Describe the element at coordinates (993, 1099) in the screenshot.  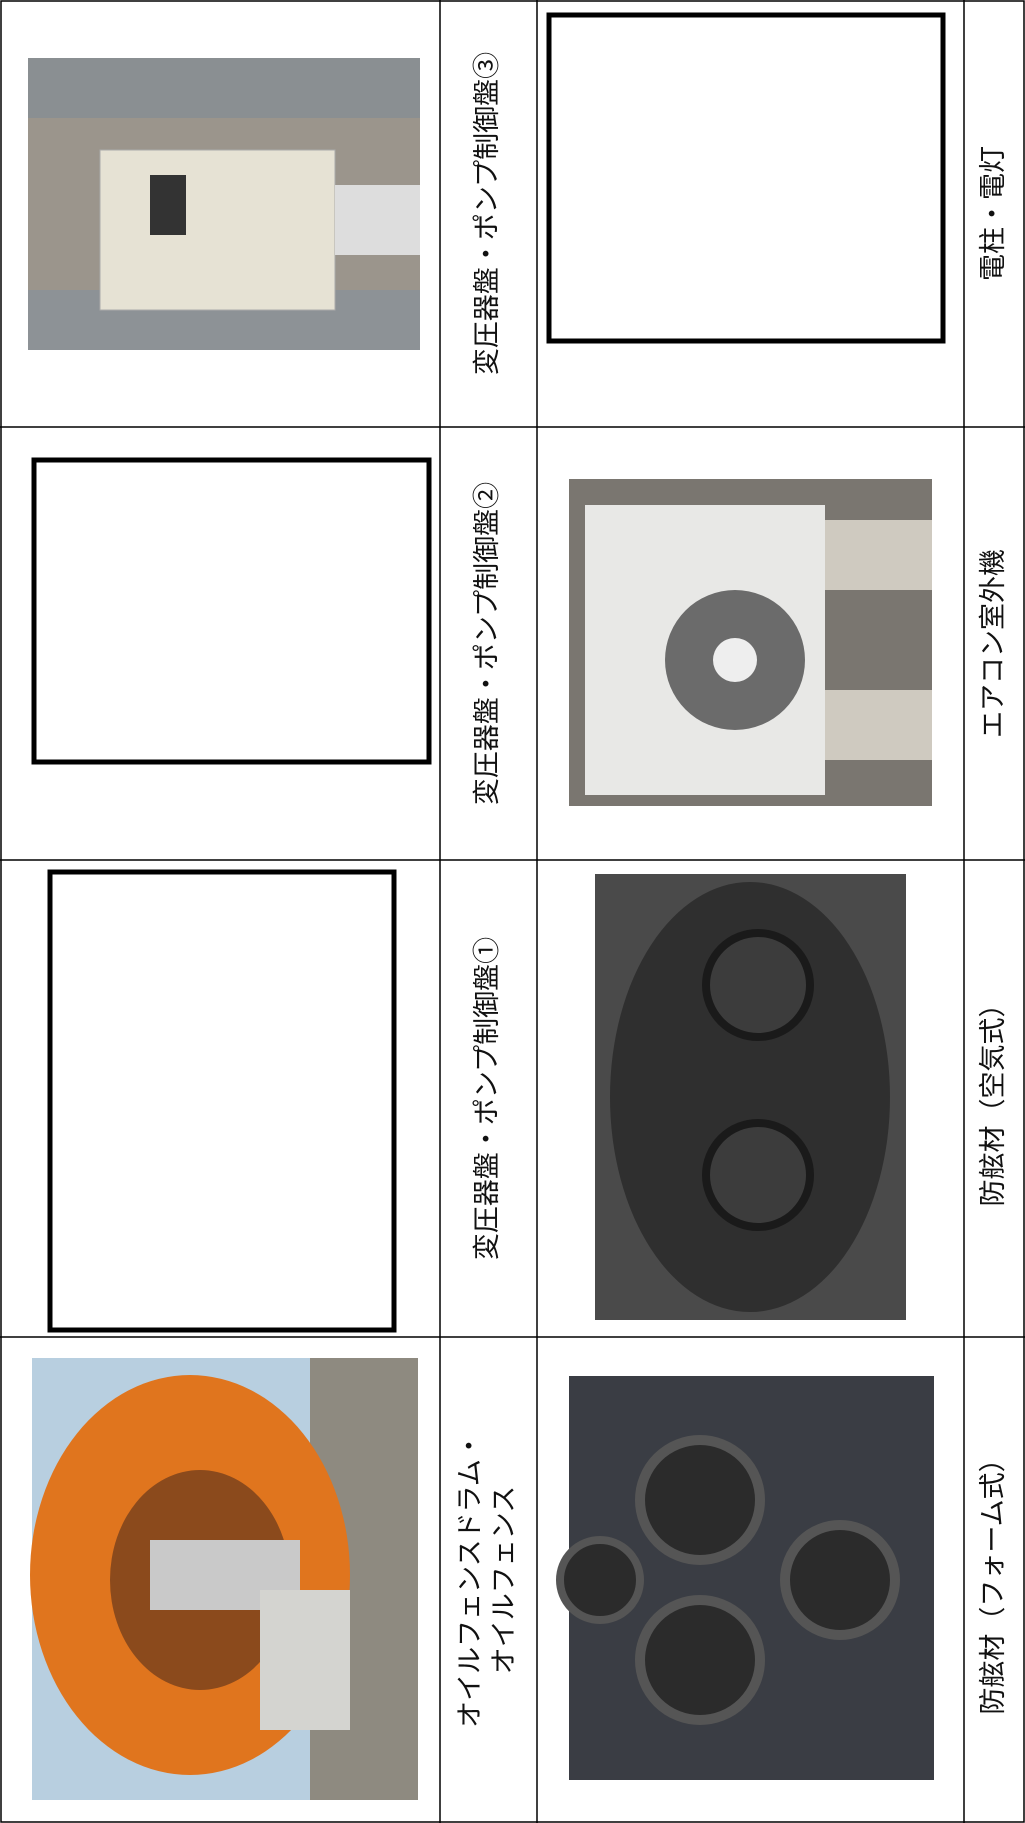
I see `cell-label: 防舷材（空気式）` at that location.